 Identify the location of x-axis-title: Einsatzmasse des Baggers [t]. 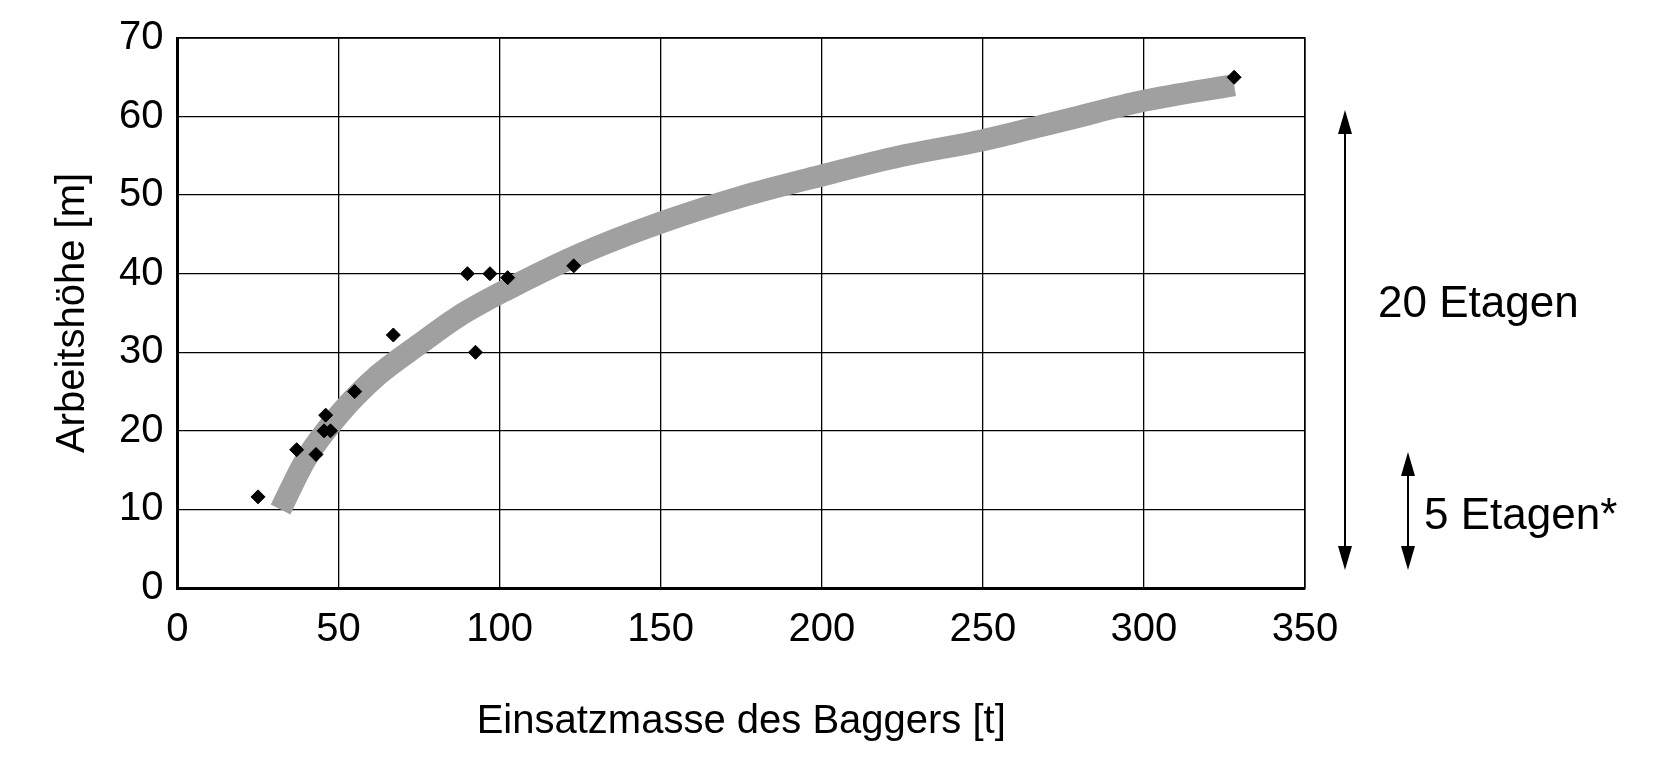
(741, 719).